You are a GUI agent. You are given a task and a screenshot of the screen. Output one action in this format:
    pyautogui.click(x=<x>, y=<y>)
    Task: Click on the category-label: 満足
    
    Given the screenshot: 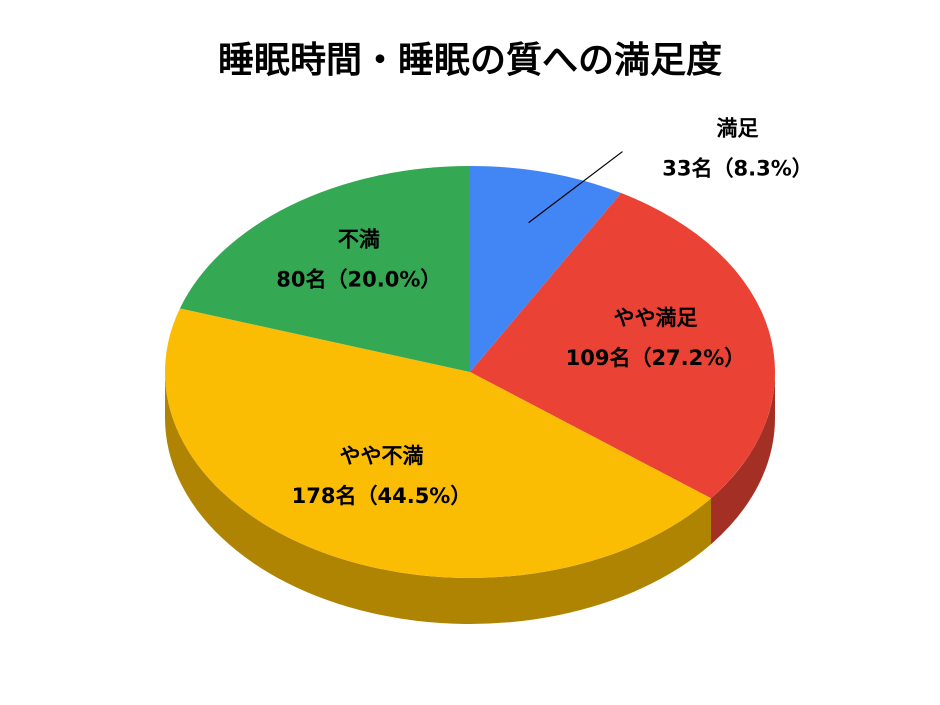 What is the action you would take?
    pyautogui.click(x=738, y=129)
    